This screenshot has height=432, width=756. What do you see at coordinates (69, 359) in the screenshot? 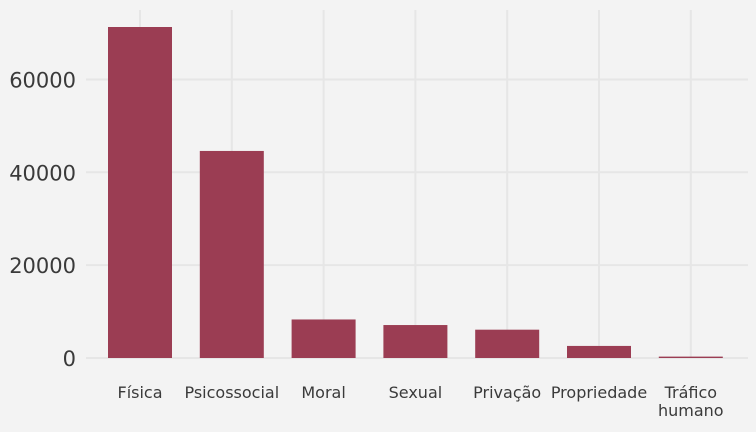
I see `y-tick-label-0: 0` at bounding box center [69, 359].